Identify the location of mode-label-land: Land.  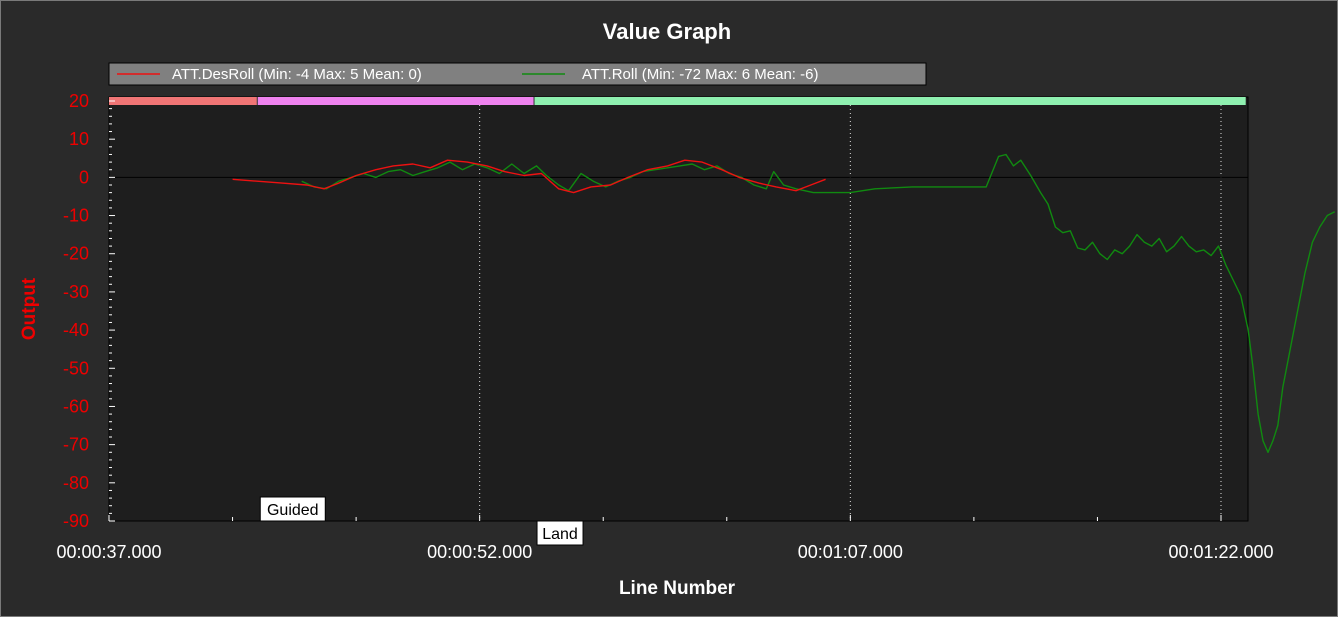
(560, 534).